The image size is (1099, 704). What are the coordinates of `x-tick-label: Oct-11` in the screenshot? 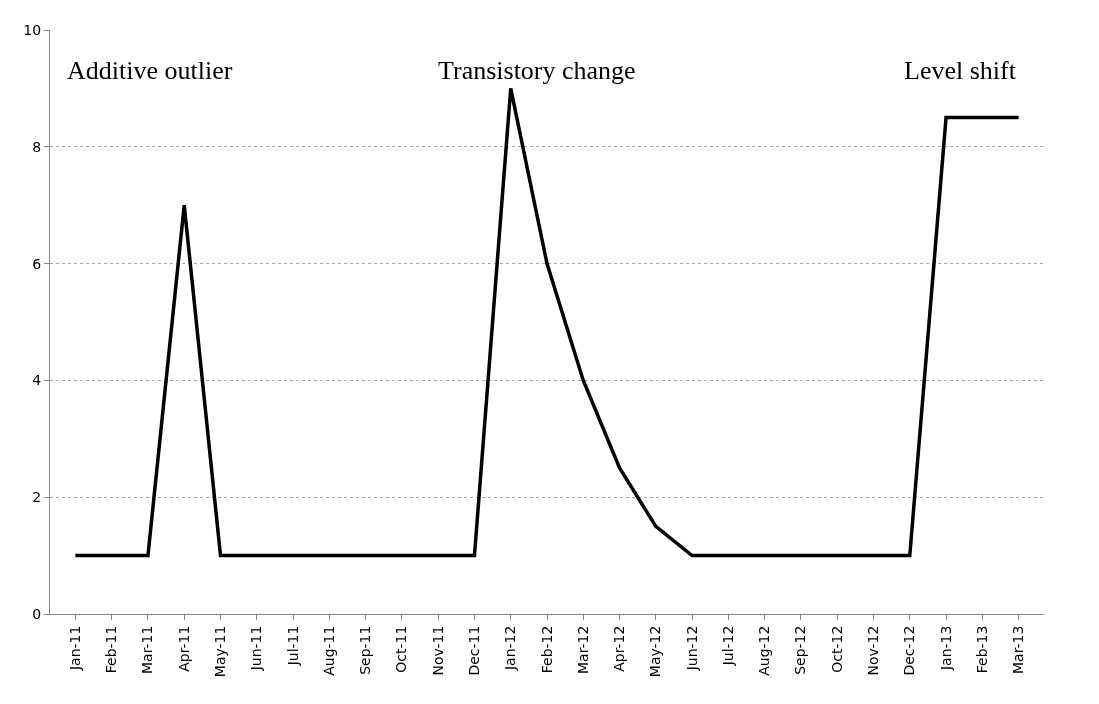 It's located at (401, 649).